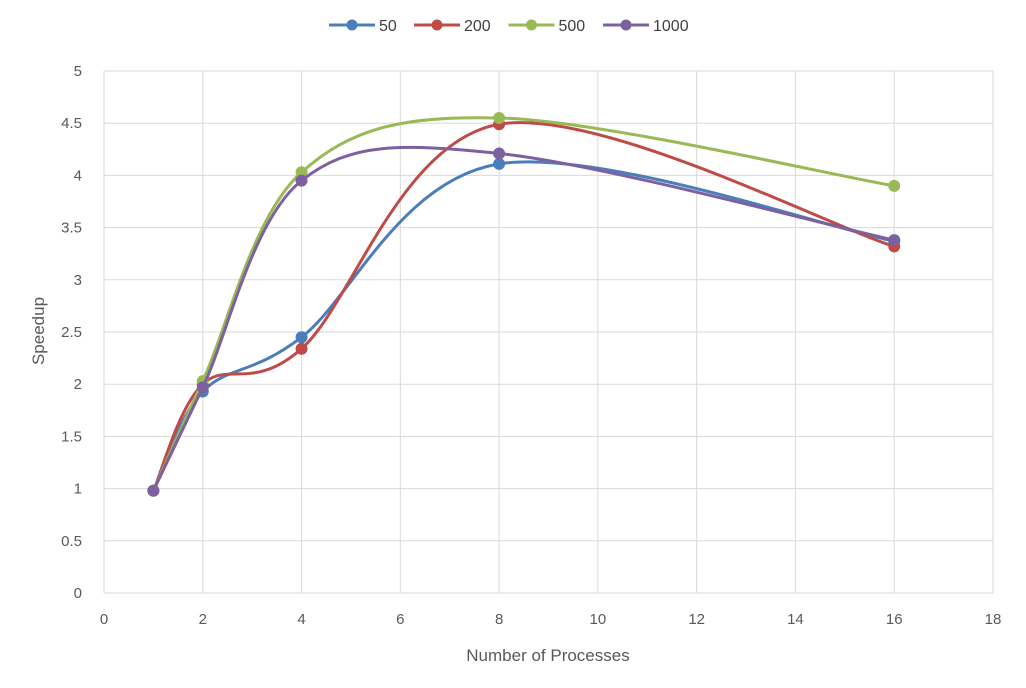 Image resolution: width=1026 pixels, height=688 pixels. What do you see at coordinates (547, 26) in the screenshot?
I see `legend-item-500: 500` at bounding box center [547, 26].